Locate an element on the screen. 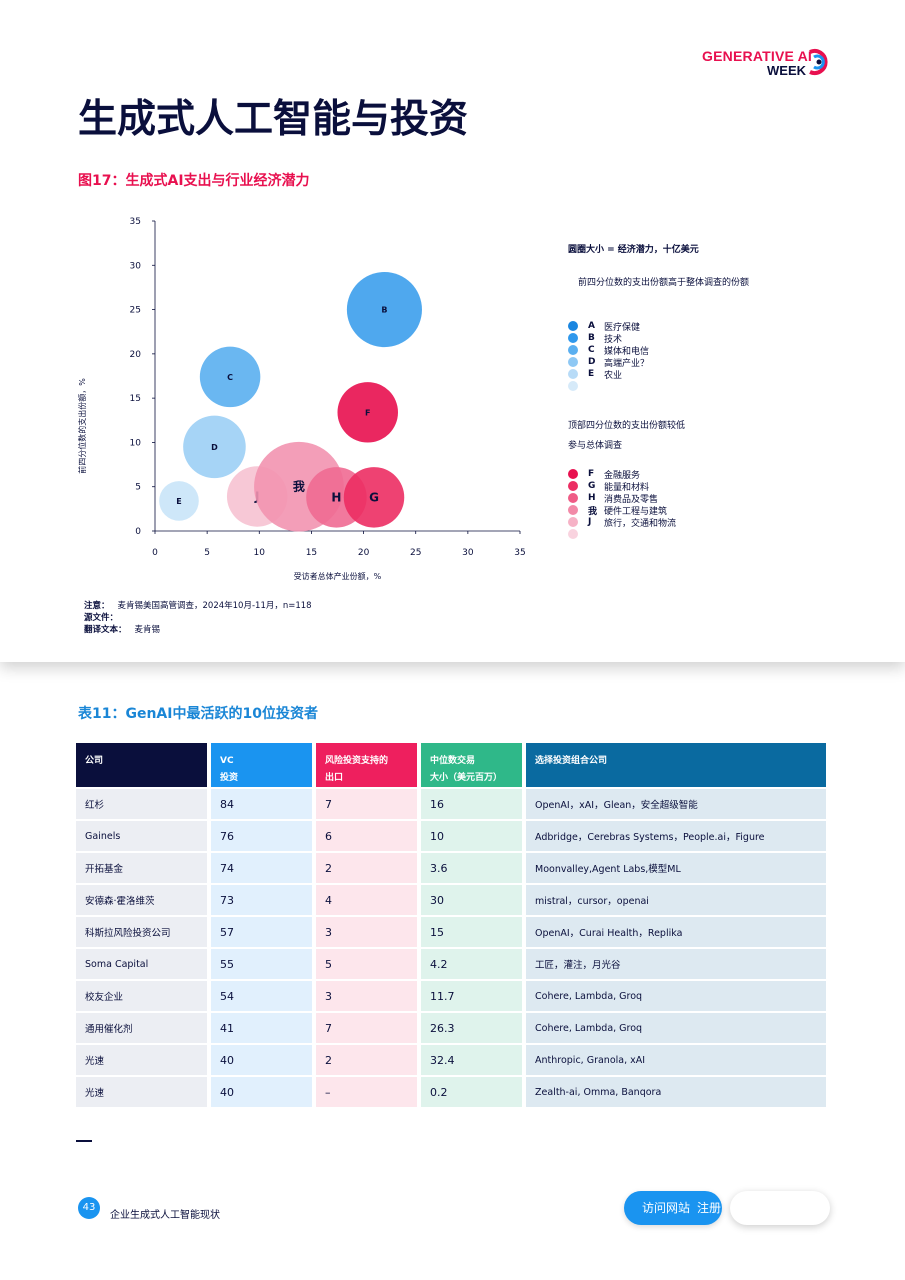 This screenshot has height=1280, width=905. cell-vc-exits: 3 is located at coordinates (366, 932).